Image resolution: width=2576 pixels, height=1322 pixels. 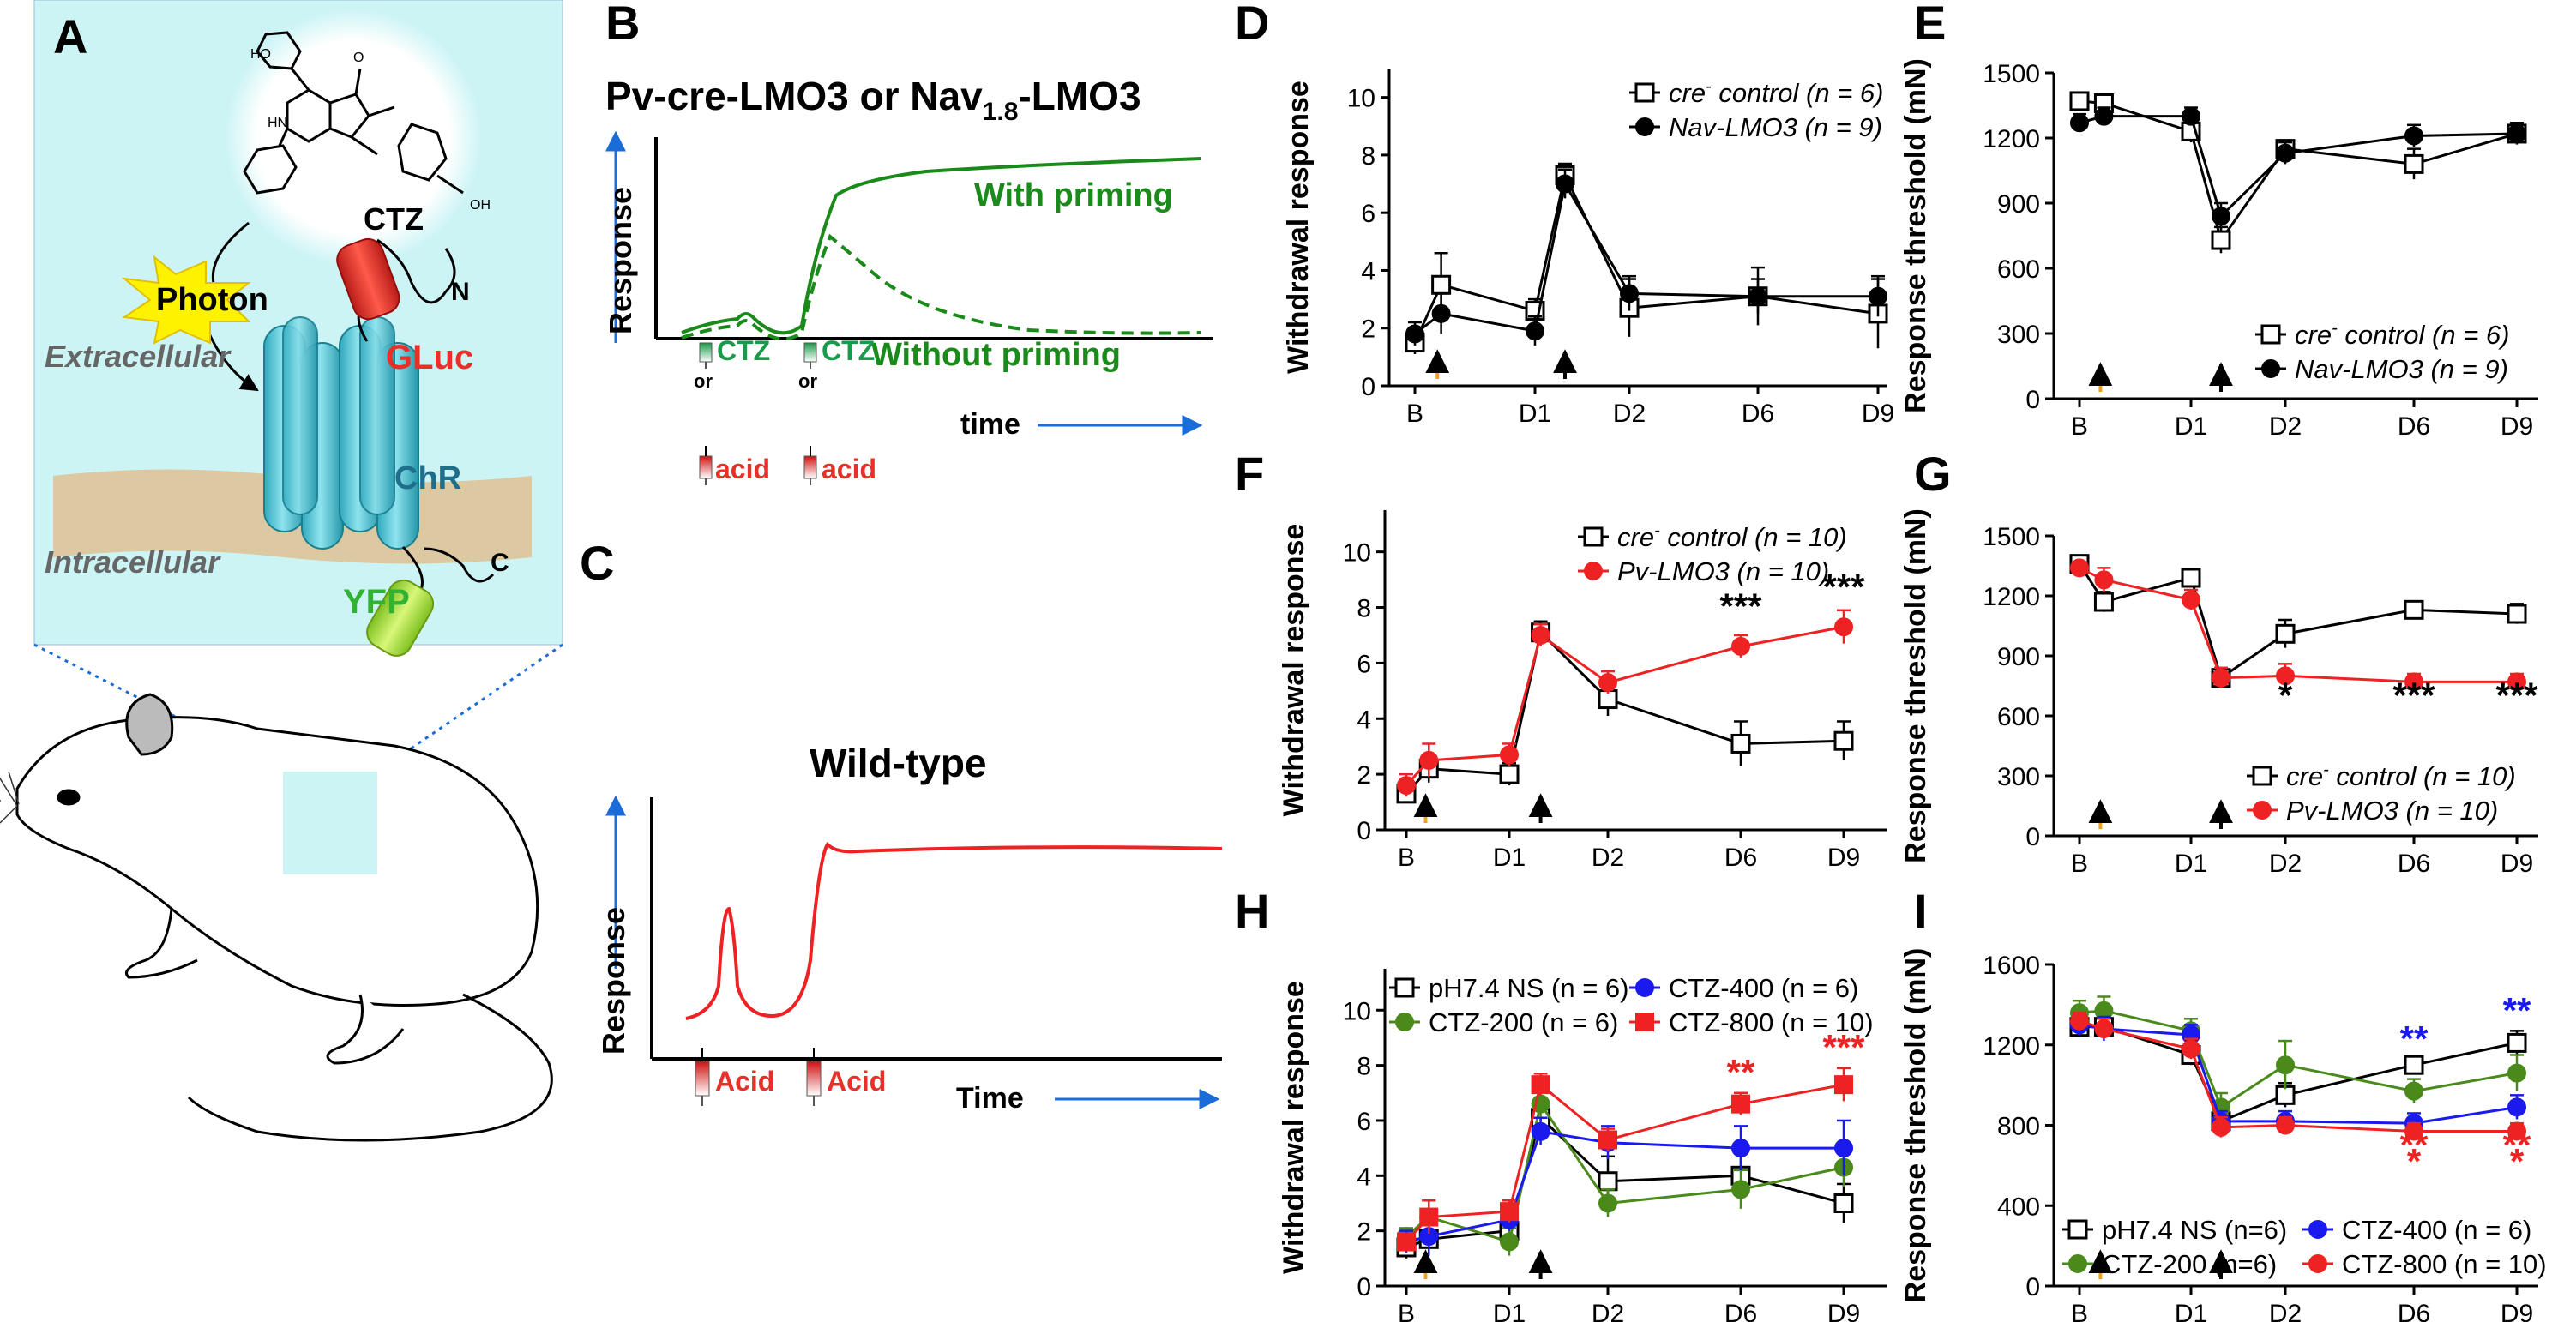 I want to click on panel-f-xtick-label: D2, so click(x=1608, y=858).